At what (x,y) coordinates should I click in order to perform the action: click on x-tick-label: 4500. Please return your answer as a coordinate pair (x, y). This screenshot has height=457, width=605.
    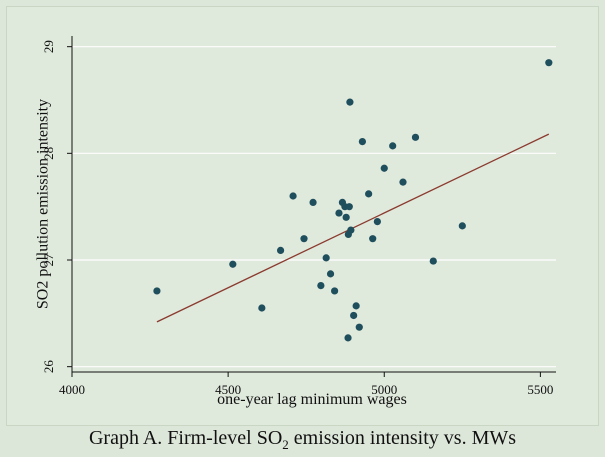
    Looking at the image, I should click on (228, 389).